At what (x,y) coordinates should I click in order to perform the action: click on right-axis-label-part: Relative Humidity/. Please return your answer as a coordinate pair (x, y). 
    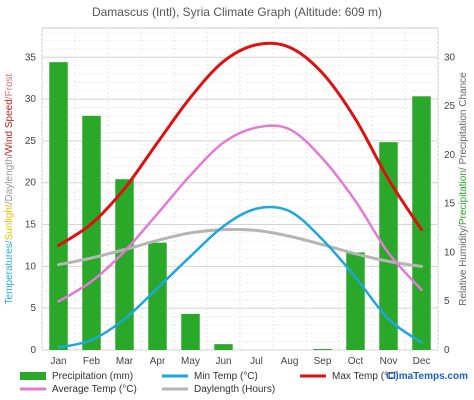
    Looking at the image, I should click on (463, 265).